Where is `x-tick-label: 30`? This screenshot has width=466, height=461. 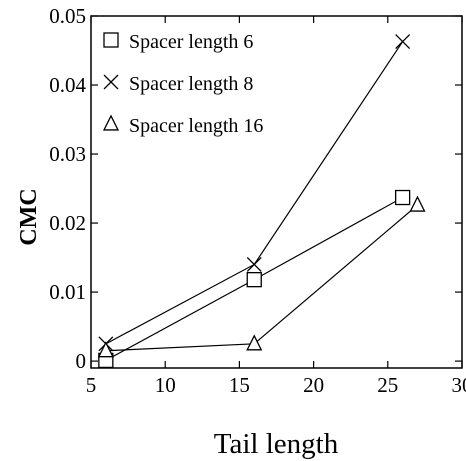
x-tick-label: 30 is located at coordinates (459, 385).